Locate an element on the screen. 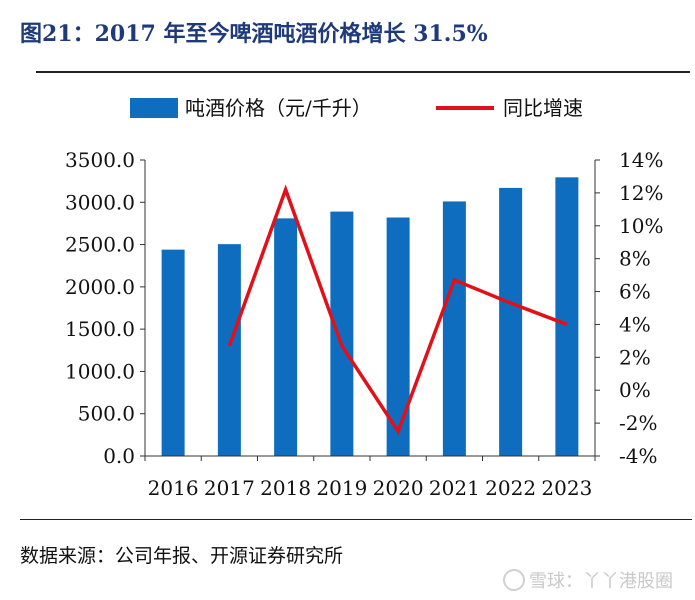  bar-2016 is located at coordinates (173, 352).